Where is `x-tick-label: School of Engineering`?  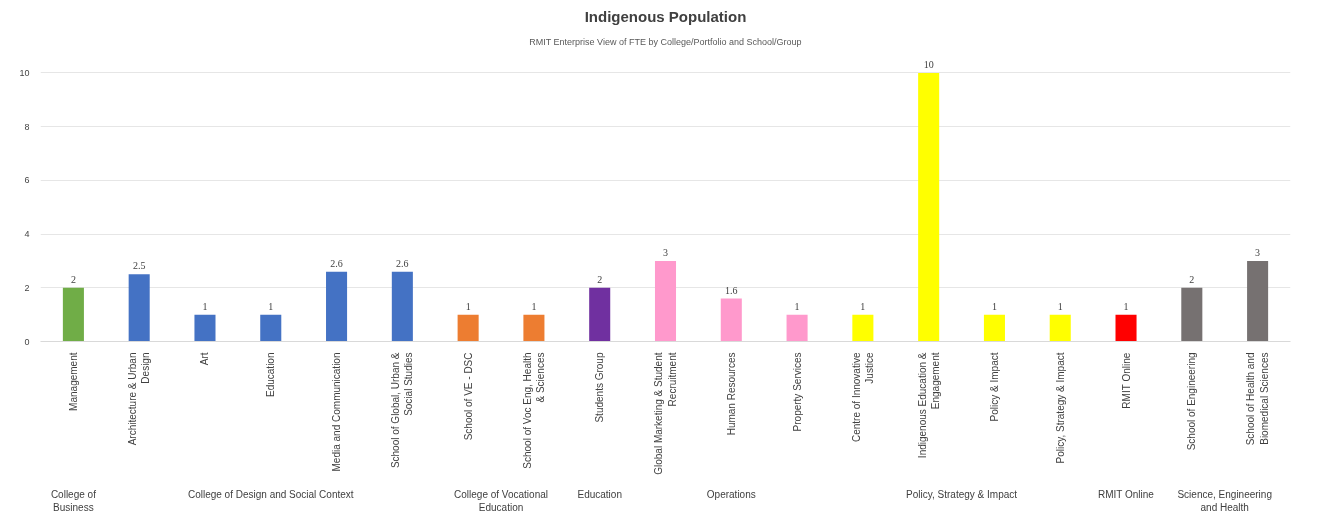 x-tick-label: School of Engineering is located at coordinates (1192, 401).